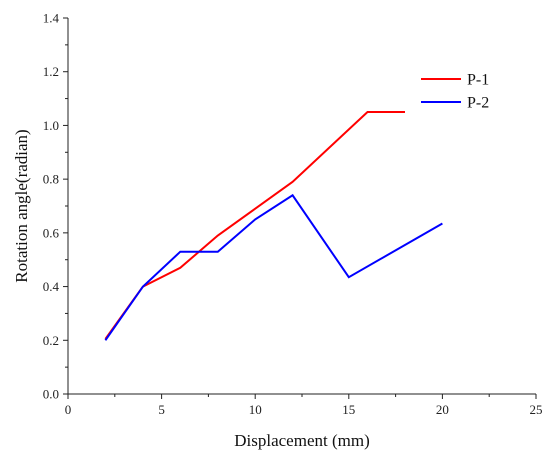 This screenshot has height=459, width=550. What do you see at coordinates (455, 92) in the screenshot?
I see `legend: P-1P-2` at bounding box center [455, 92].